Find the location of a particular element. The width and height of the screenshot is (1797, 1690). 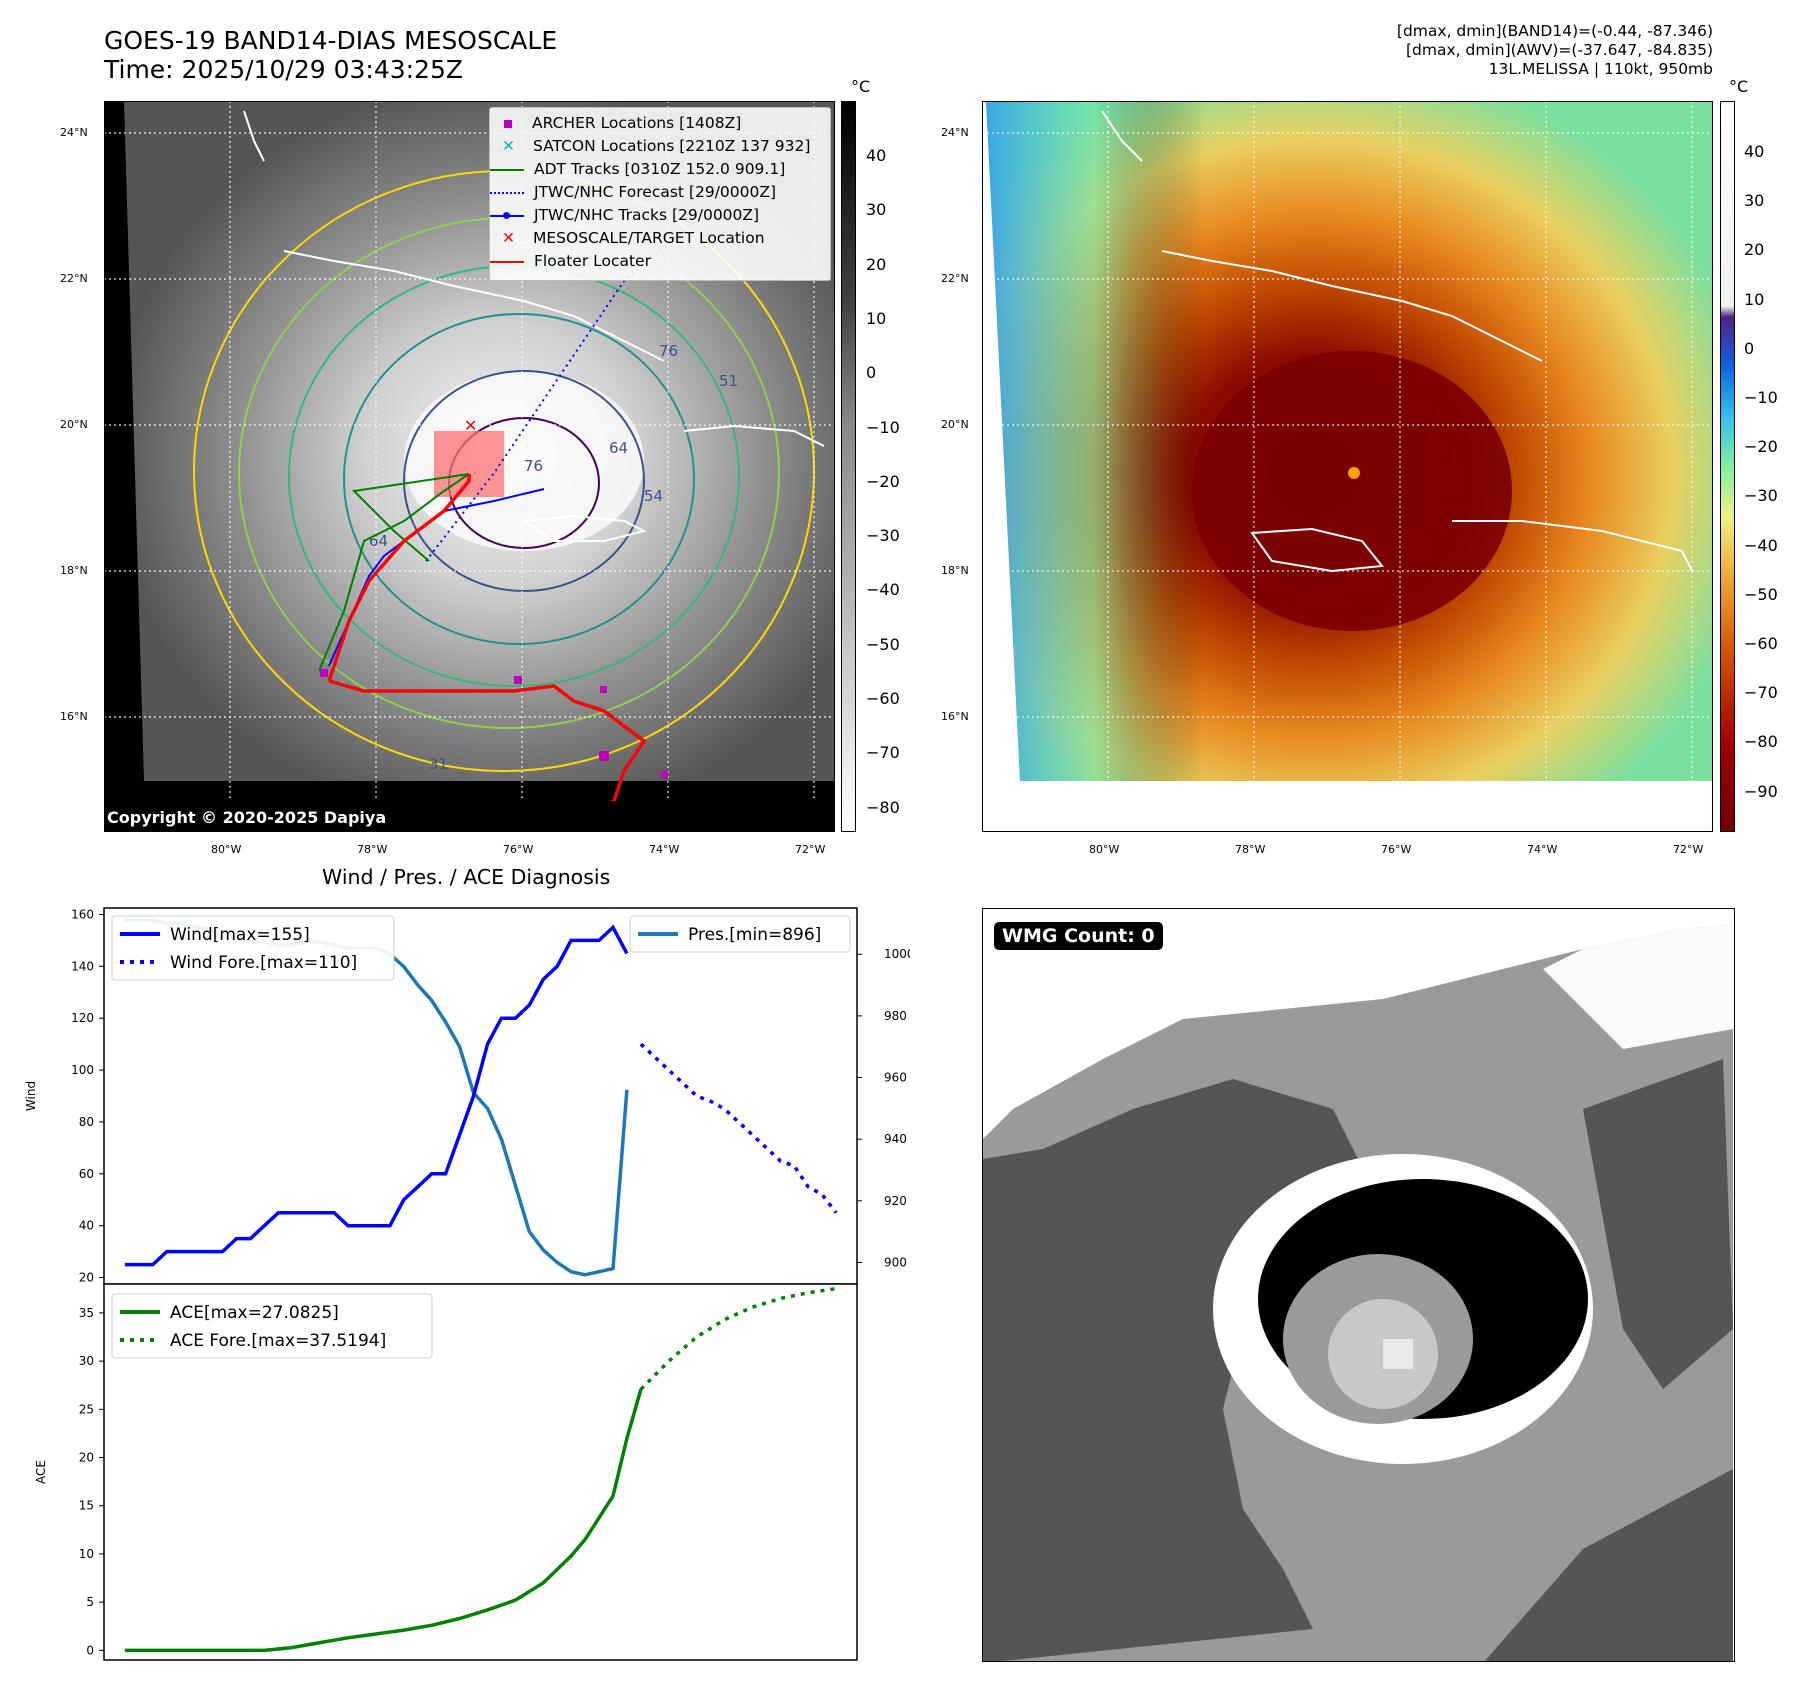

legend-target: ✕ MESOSCALE/TARGET Location is located at coordinates (632, 238).